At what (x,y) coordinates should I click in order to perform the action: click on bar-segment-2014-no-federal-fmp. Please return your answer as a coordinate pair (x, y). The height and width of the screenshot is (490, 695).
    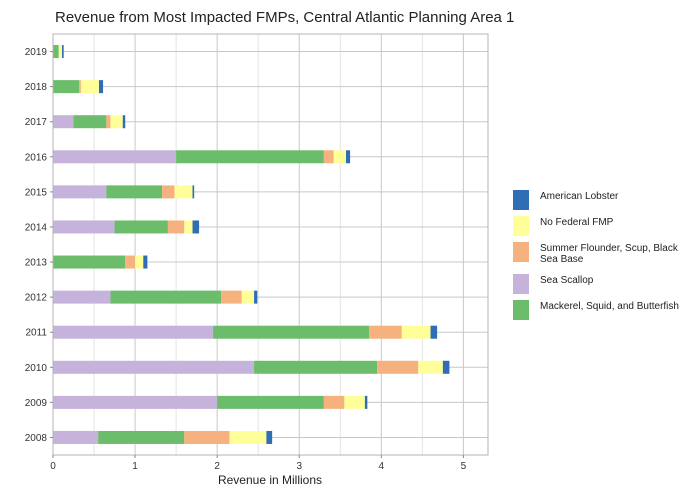
    Looking at the image, I should click on (188, 227).